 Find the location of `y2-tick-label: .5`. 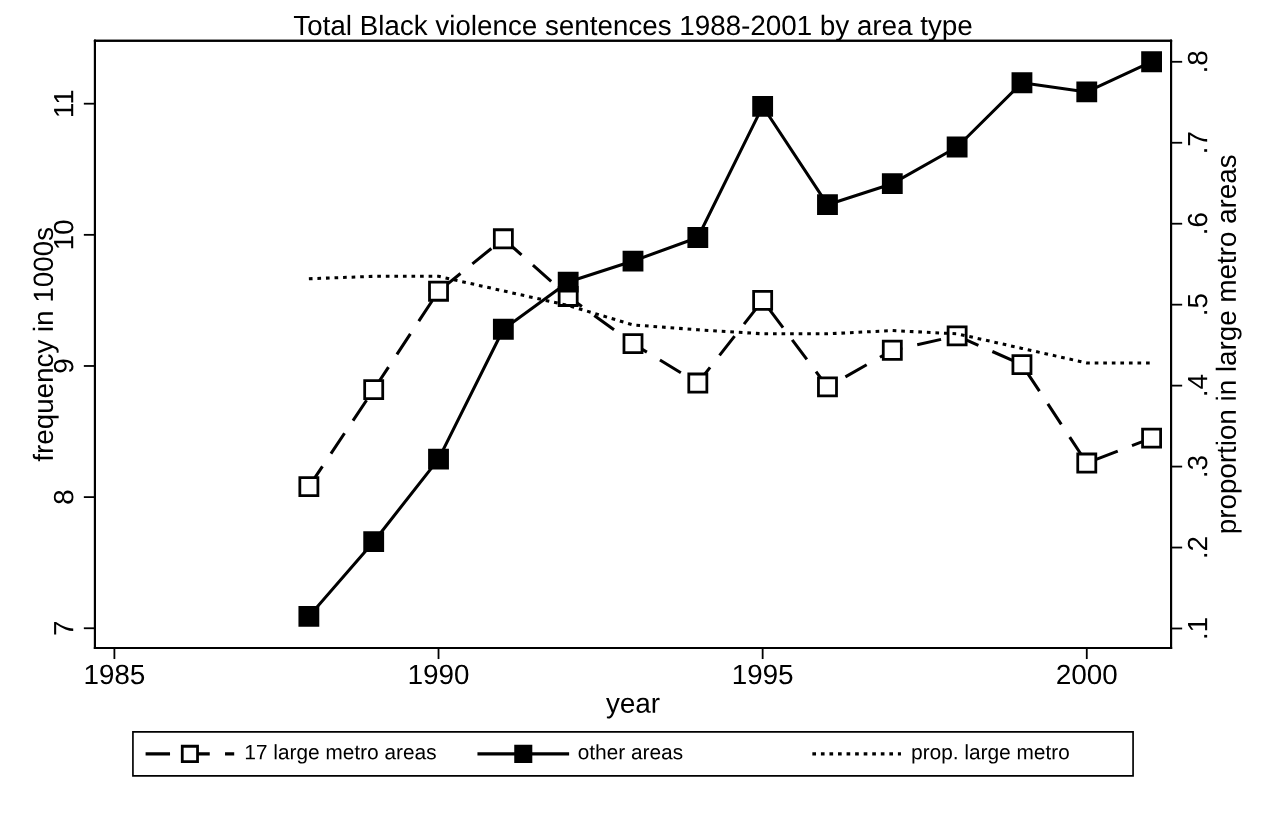

y2-tick-label: .5 is located at coordinates (1198, 304).